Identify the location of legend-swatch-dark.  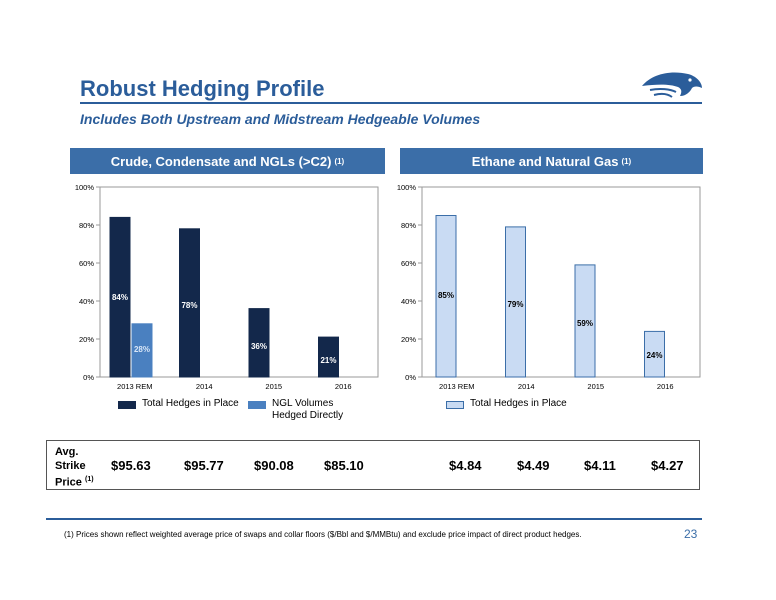
(127, 405).